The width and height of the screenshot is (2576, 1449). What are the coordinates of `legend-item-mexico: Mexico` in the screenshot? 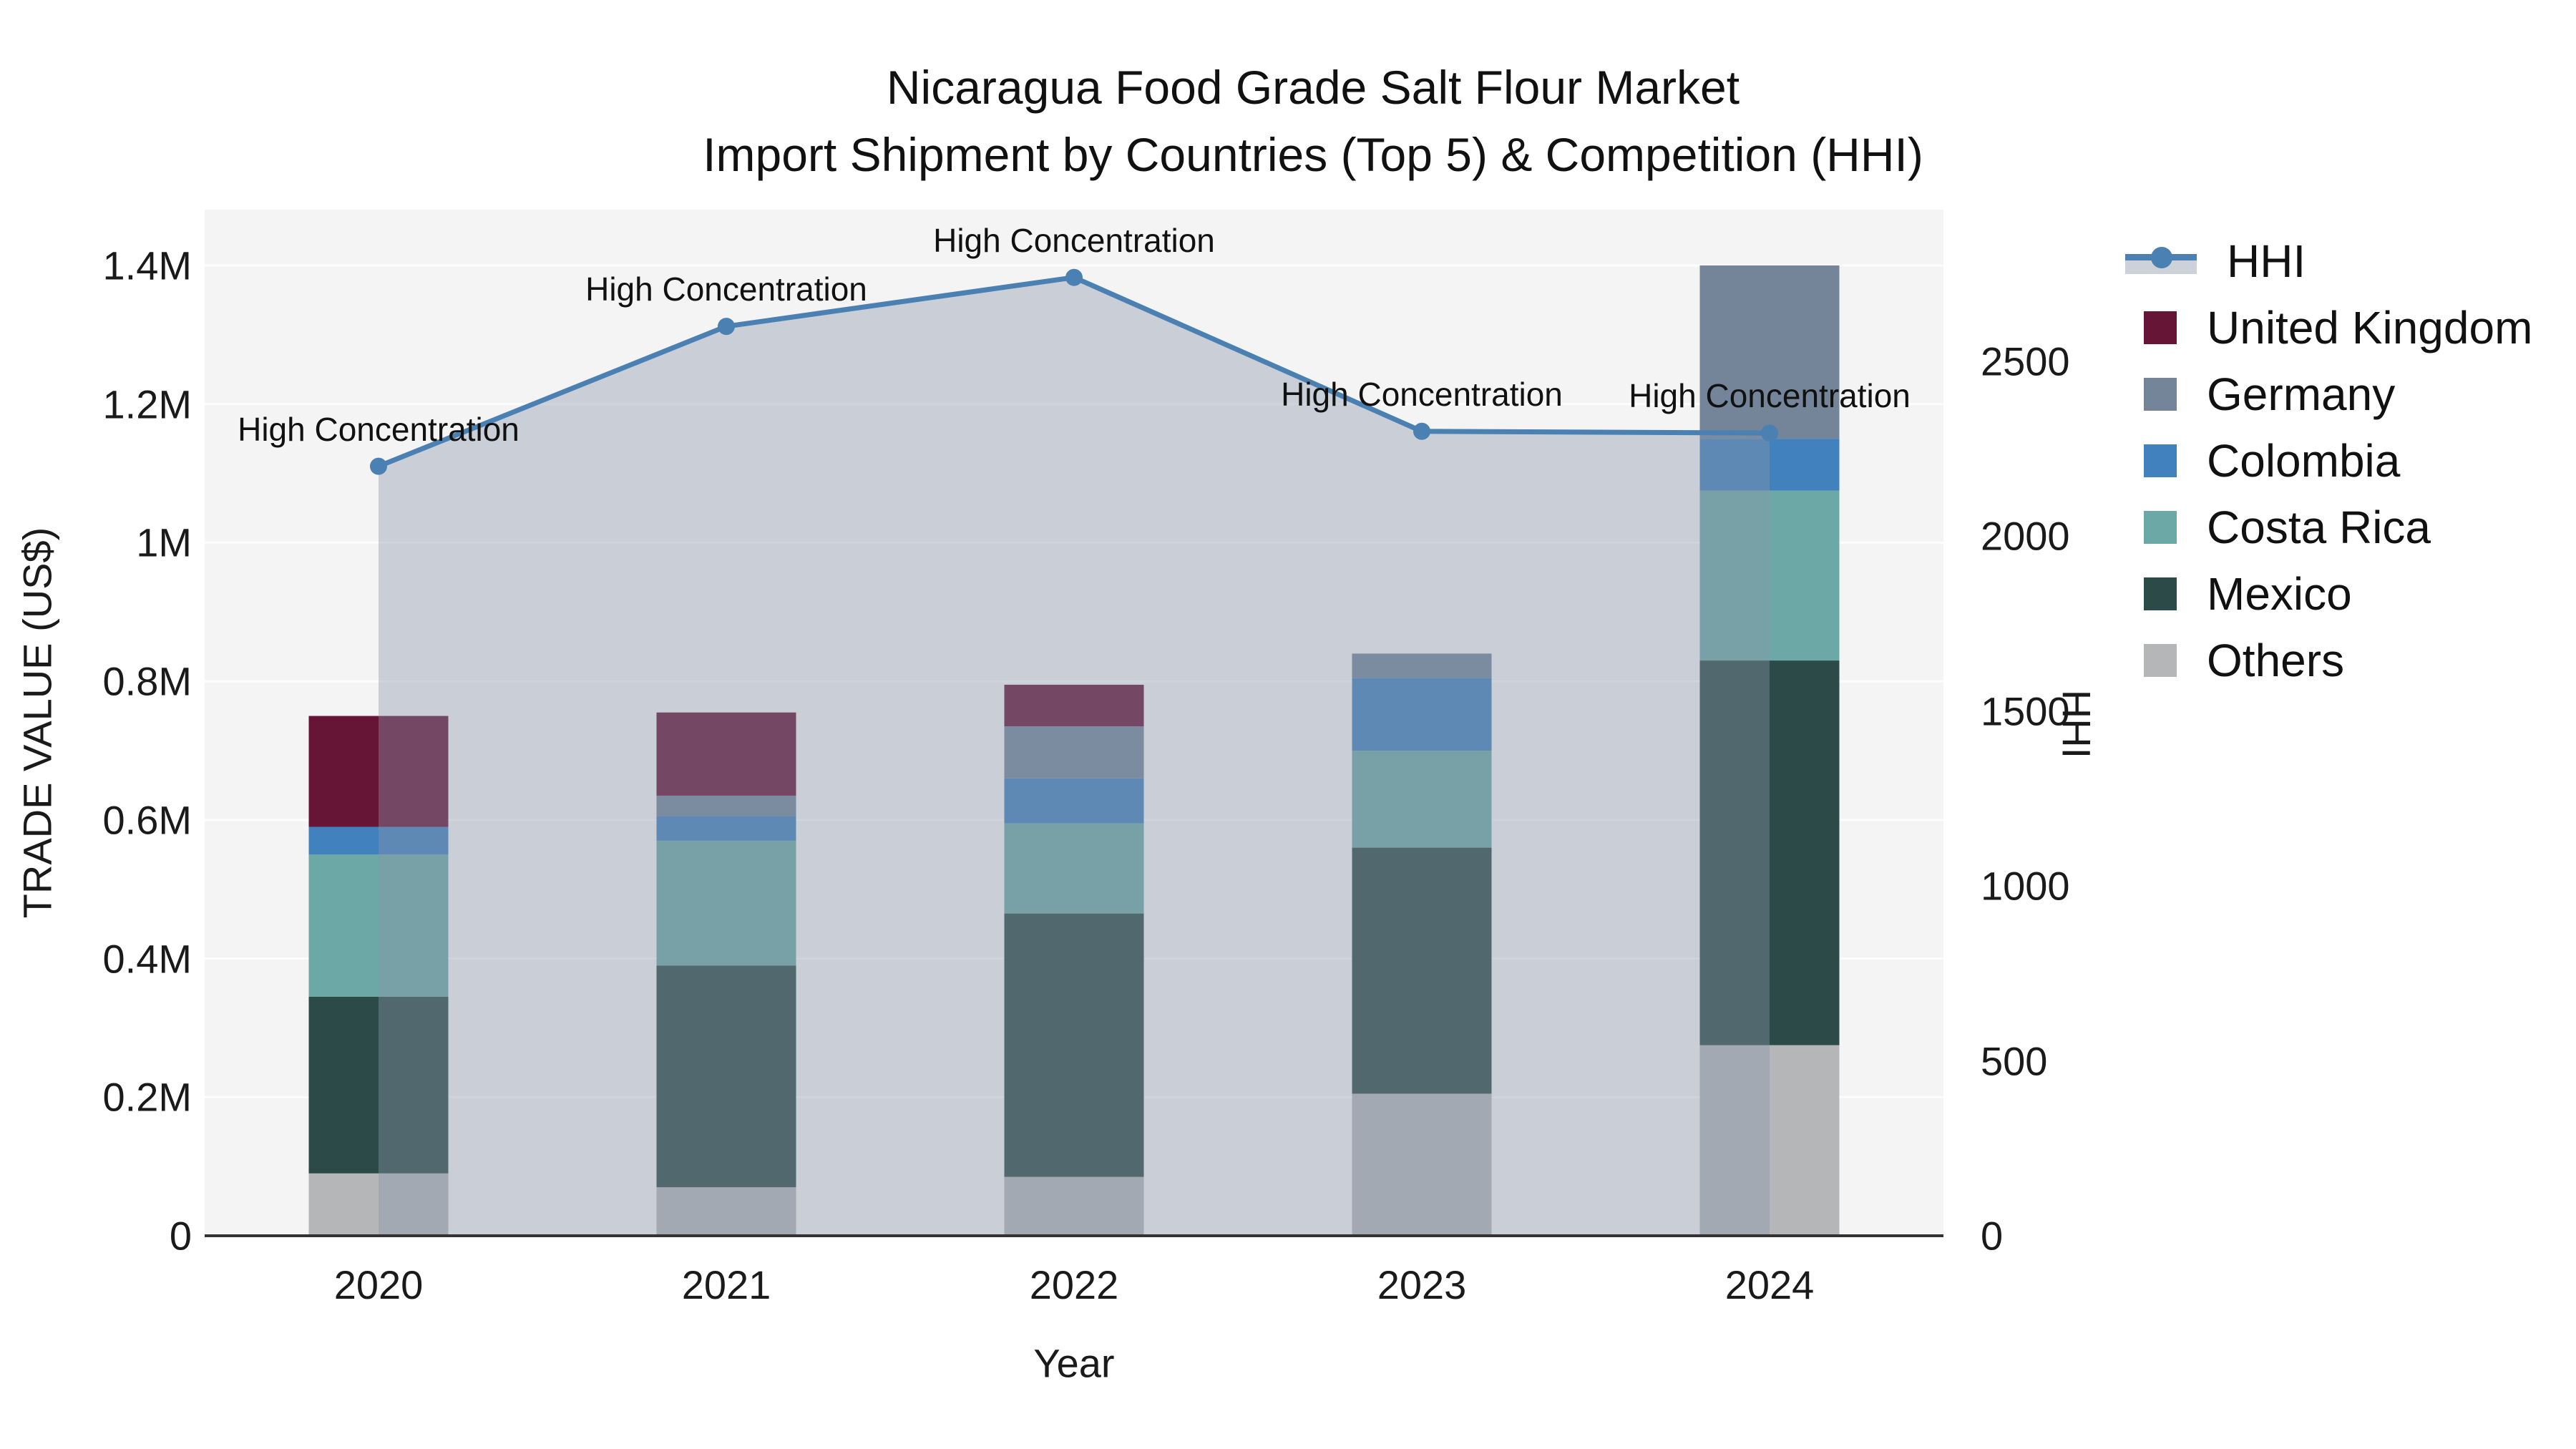 It's located at (2235, 593).